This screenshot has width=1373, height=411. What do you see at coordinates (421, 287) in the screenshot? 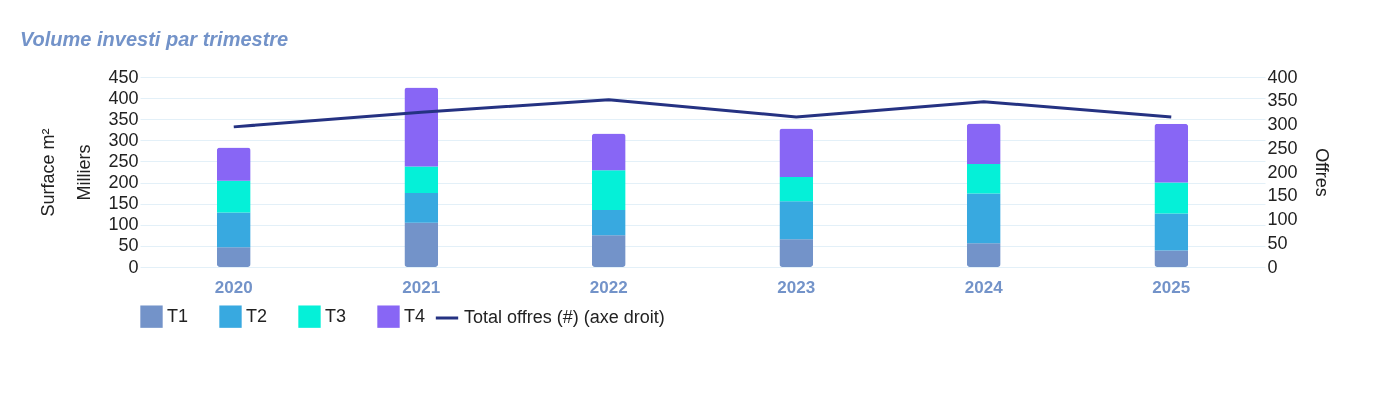
I see `x-tick-label: 2021` at bounding box center [421, 287].